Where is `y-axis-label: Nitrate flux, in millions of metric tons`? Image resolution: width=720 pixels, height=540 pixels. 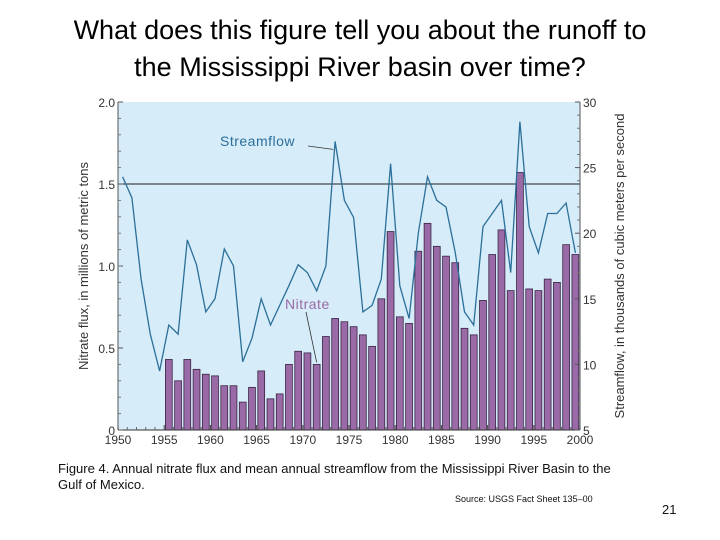
y-axis-label: Nitrate flux, in millions of metric tons is located at coordinates (83, 265).